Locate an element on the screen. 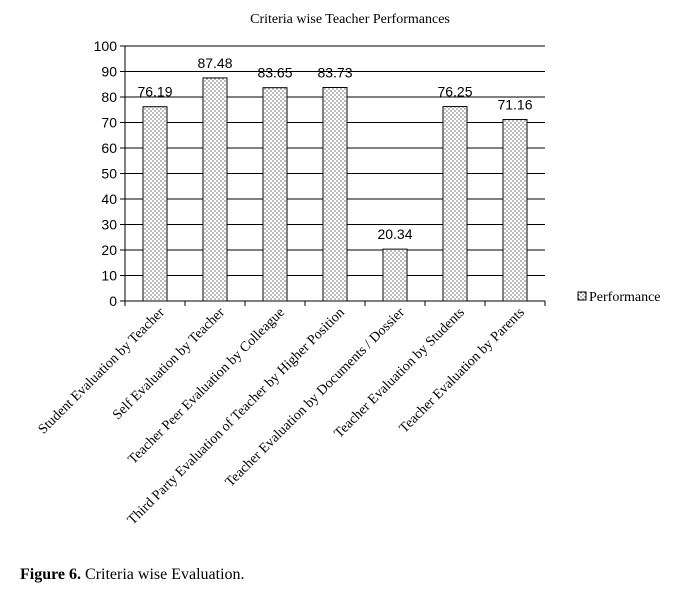 Image resolution: width=680 pixels, height=597 pixels. data-label: 76.25 is located at coordinates (454, 92).